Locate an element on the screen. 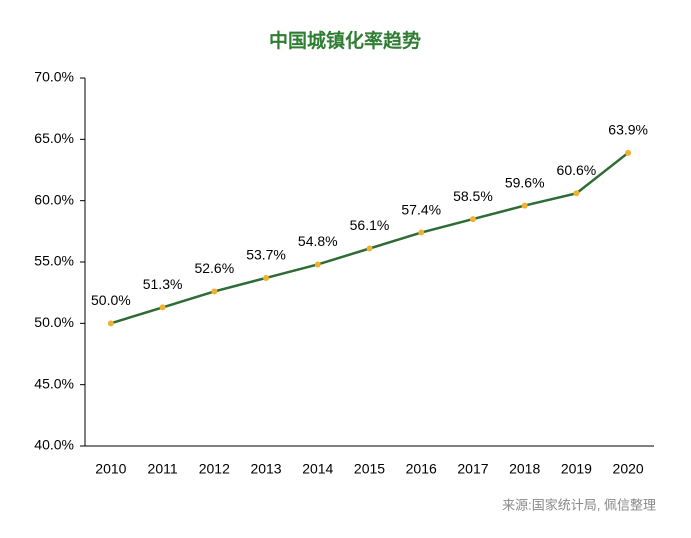 The width and height of the screenshot is (691, 538). x-tick-label: 2016 is located at coordinates (421, 469).